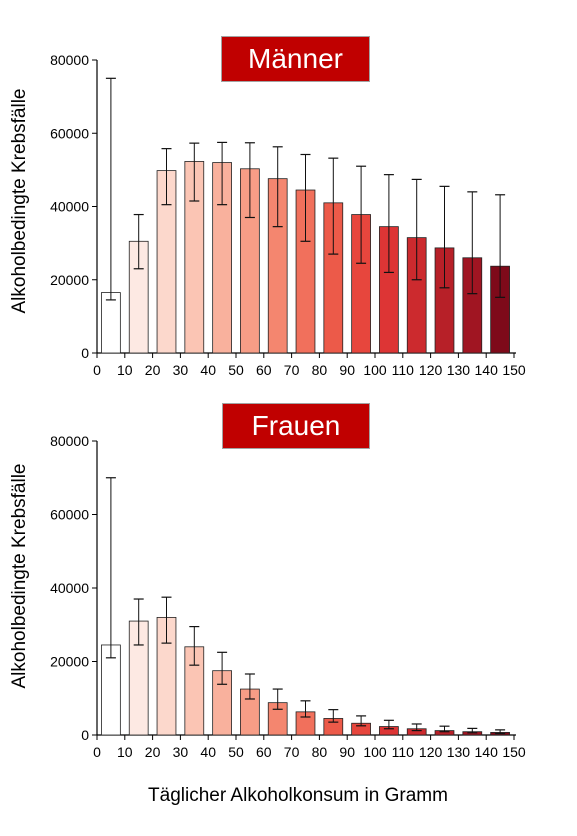 This screenshot has width=577, height=836. What do you see at coordinates (295, 59) in the screenshot?
I see `chart-title-maenner: Männer` at bounding box center [295, 59].